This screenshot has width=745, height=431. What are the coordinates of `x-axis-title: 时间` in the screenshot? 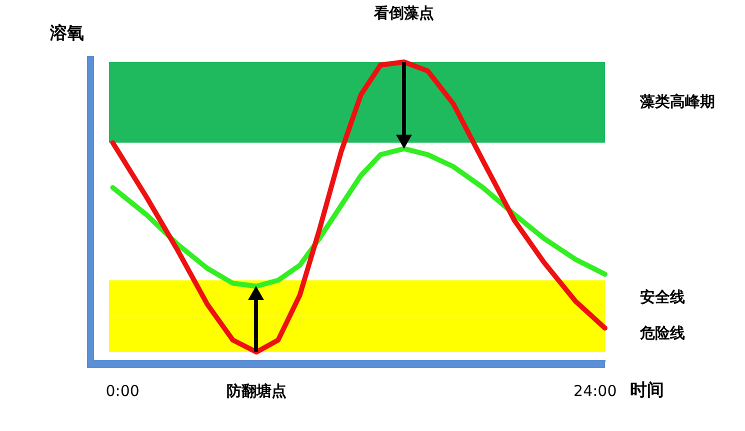 It's located at (647, 390).